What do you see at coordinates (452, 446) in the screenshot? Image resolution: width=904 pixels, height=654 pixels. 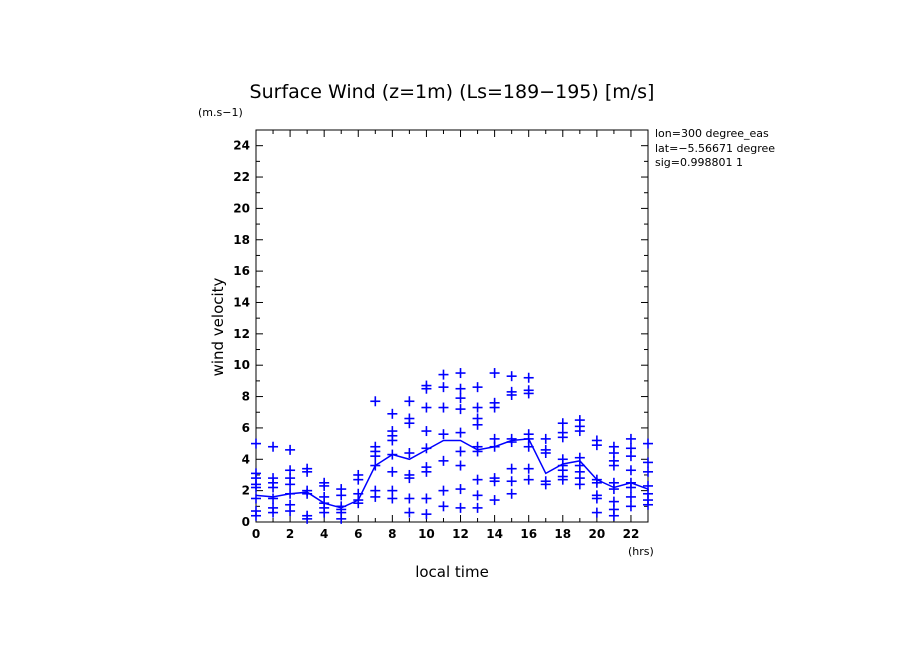 I see `marks-layer` at bounding box center [452, 446].